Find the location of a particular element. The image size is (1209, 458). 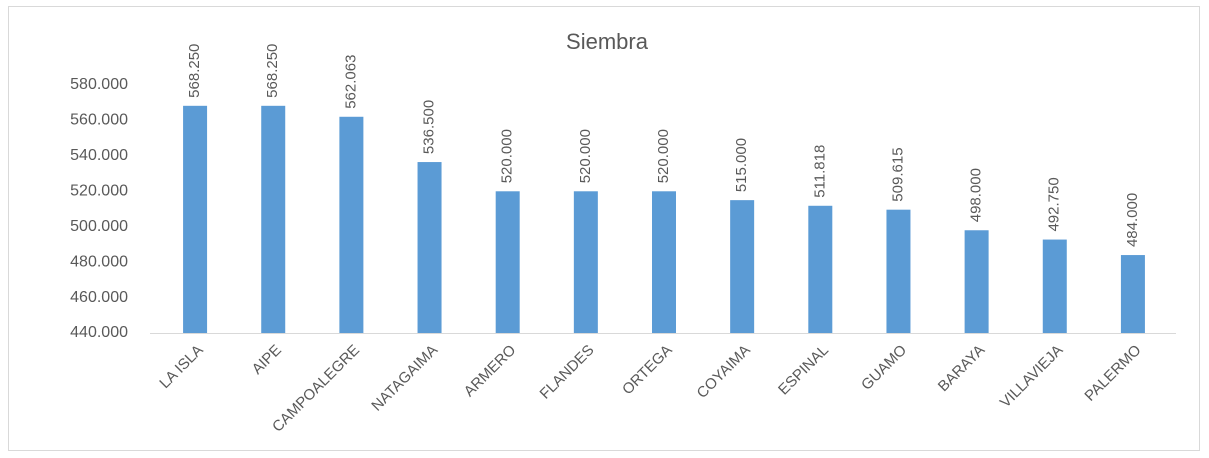

y-tick-label: 460.000 is located at coordinates (99, 297).